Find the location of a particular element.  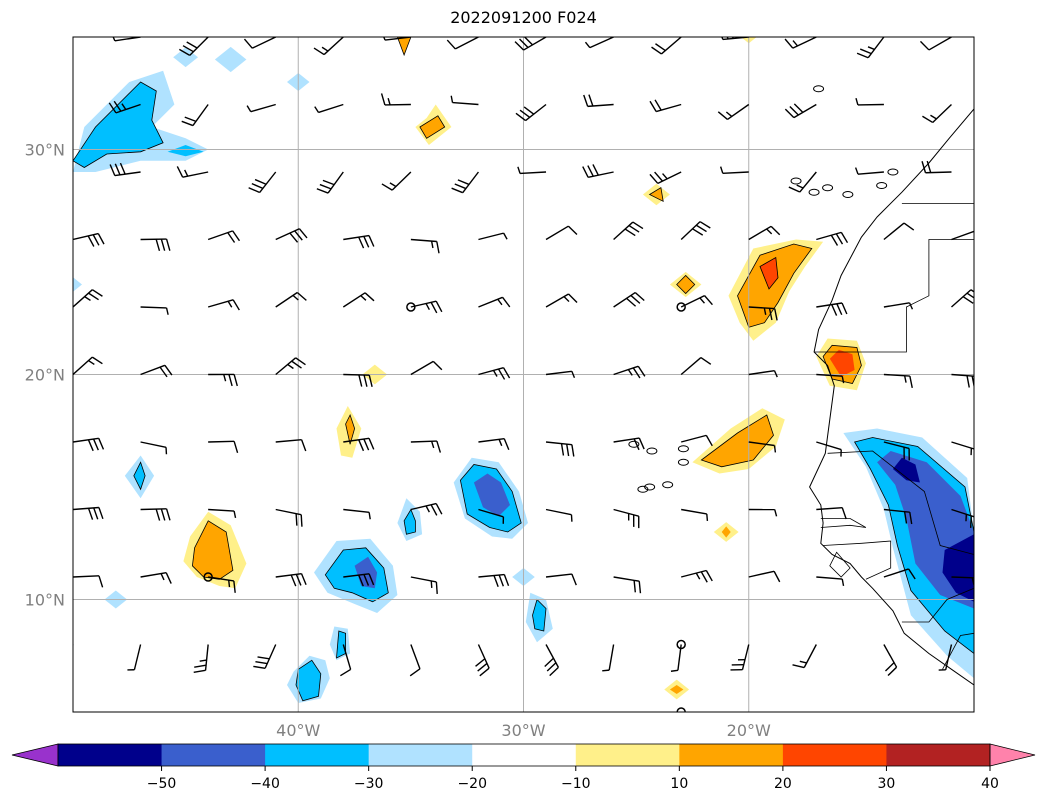

colorbar-frame is located at coordinates (524, 755).